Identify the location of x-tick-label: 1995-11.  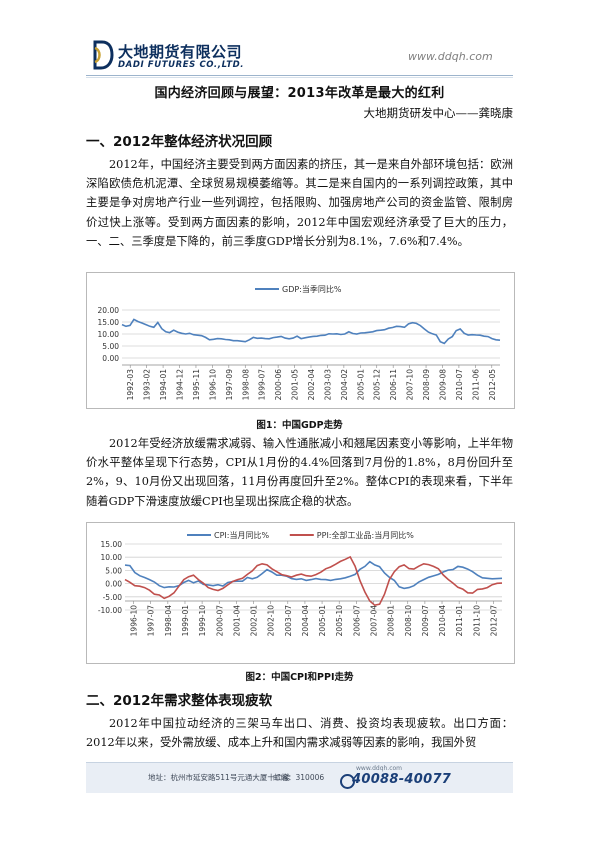
(196, 385).